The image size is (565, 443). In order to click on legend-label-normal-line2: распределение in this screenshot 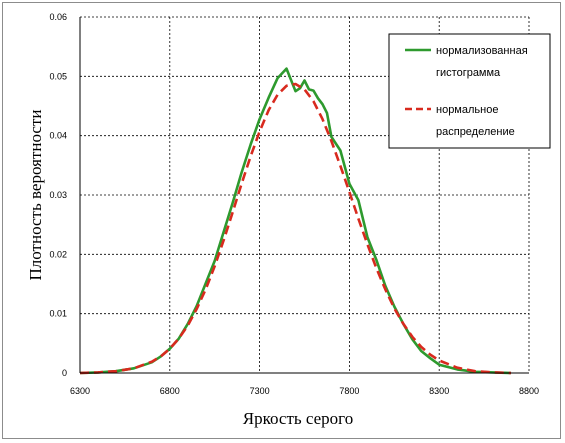, I will do `click(475, 132)`.